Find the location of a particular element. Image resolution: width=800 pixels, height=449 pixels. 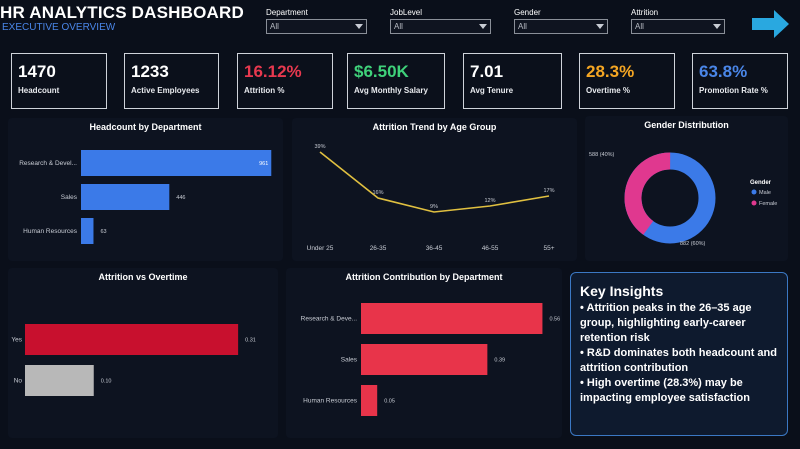

kpi-value: $6.50K is located at coordinates (381, 71).